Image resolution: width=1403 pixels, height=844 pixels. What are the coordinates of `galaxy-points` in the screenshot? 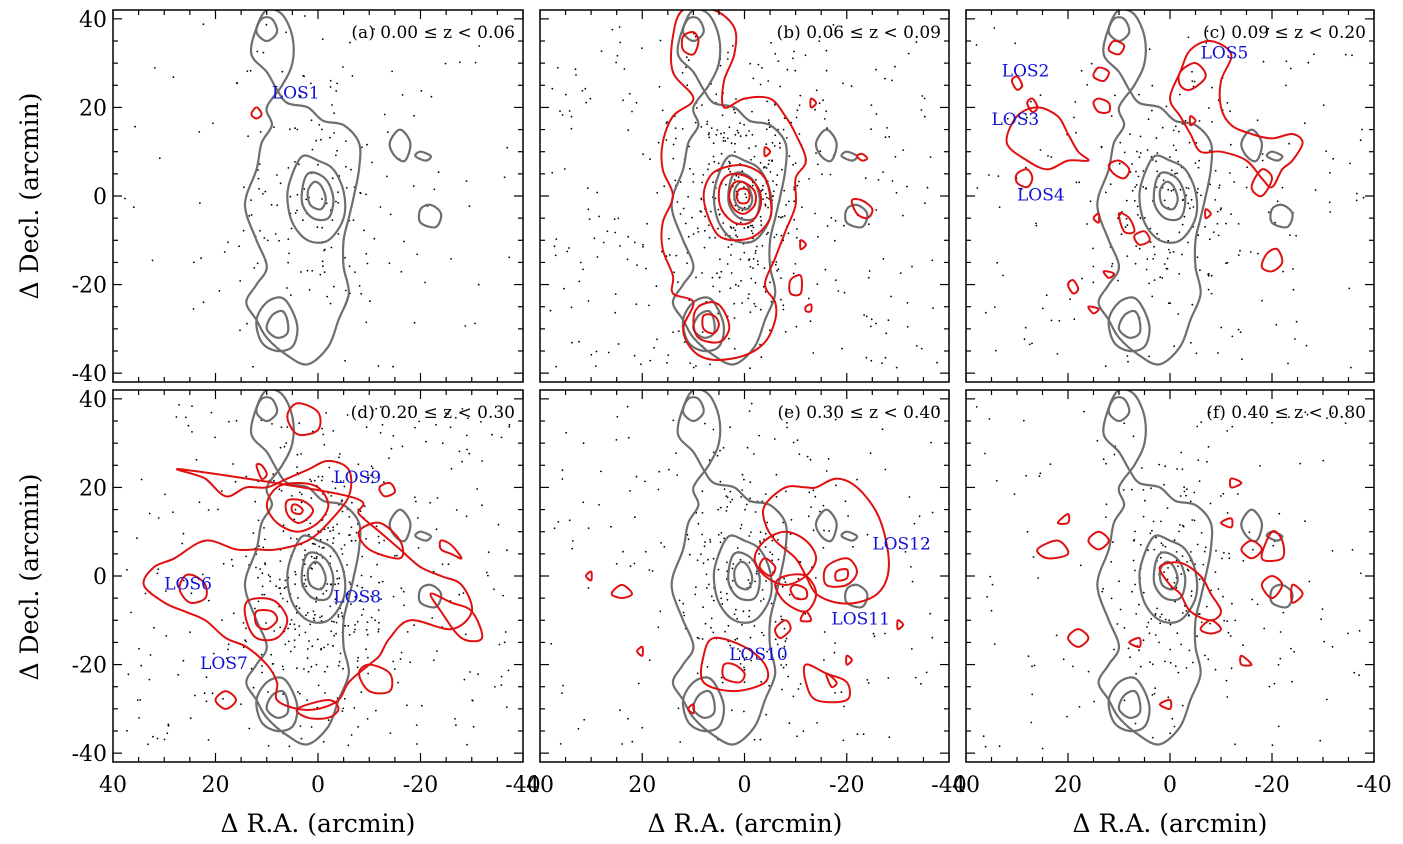 It's located at (1168, 578).